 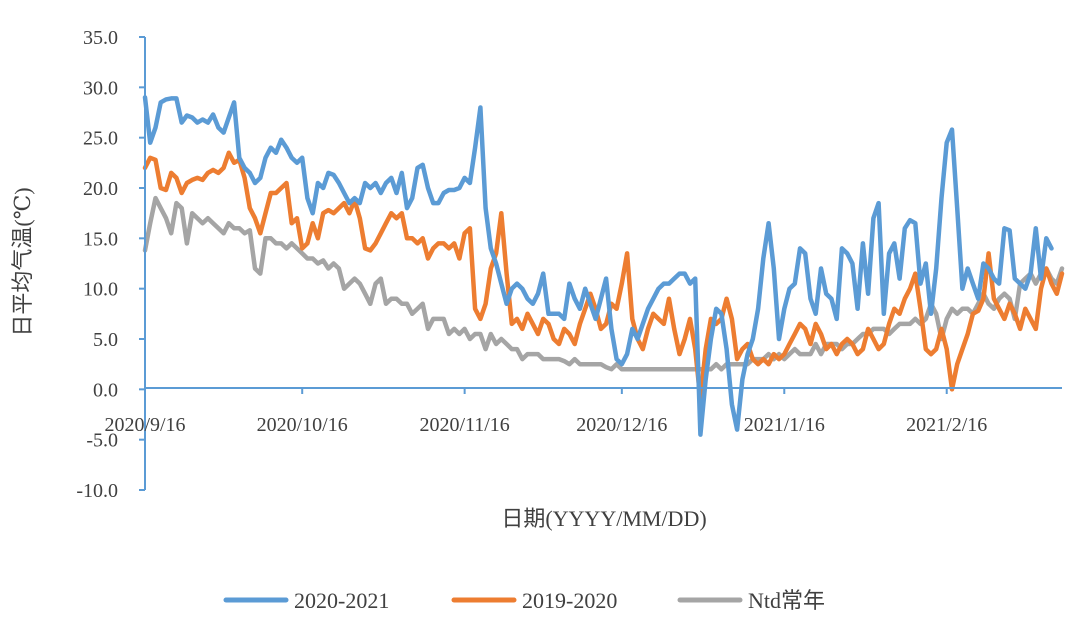 I want to click on y-axis-title: 日平均气温(℃), so click(x=22, y=261).